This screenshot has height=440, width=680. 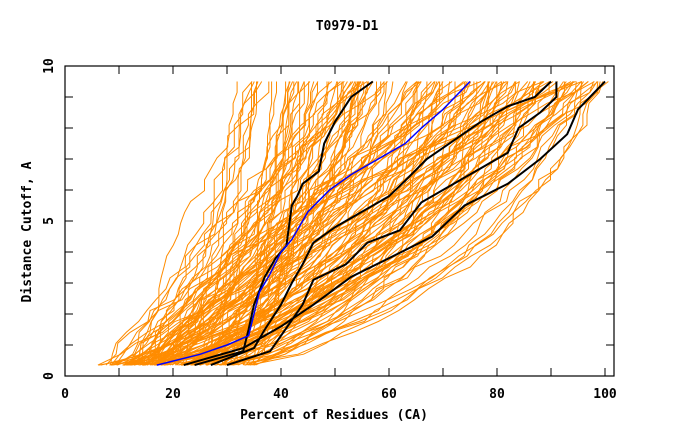 I want to click on x-tick-label: 100, so click(x=605, y=394).